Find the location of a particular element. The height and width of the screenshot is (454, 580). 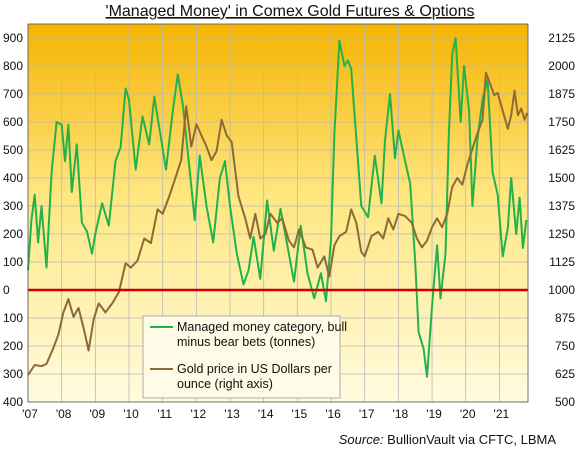

x-tick-label: '15 is located at coordinates (300, 414).